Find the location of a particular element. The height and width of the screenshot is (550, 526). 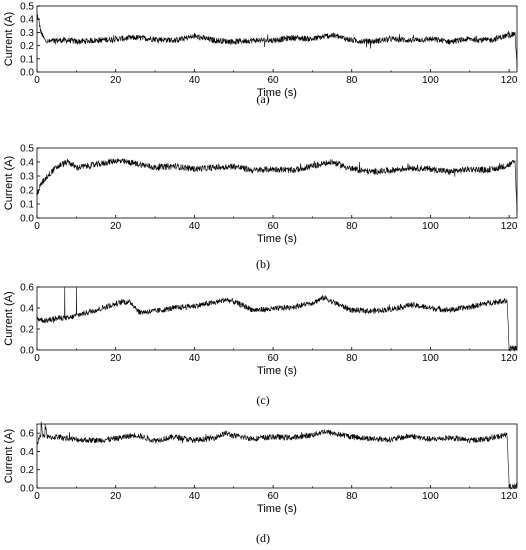

panel-caption: (d) is located at coordinates (263, 538).